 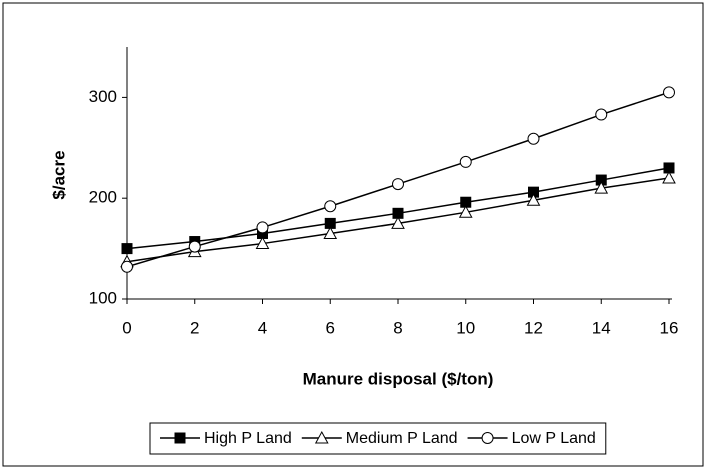 I want to click on x-tick-label: 4, so click(x=262, y=327).